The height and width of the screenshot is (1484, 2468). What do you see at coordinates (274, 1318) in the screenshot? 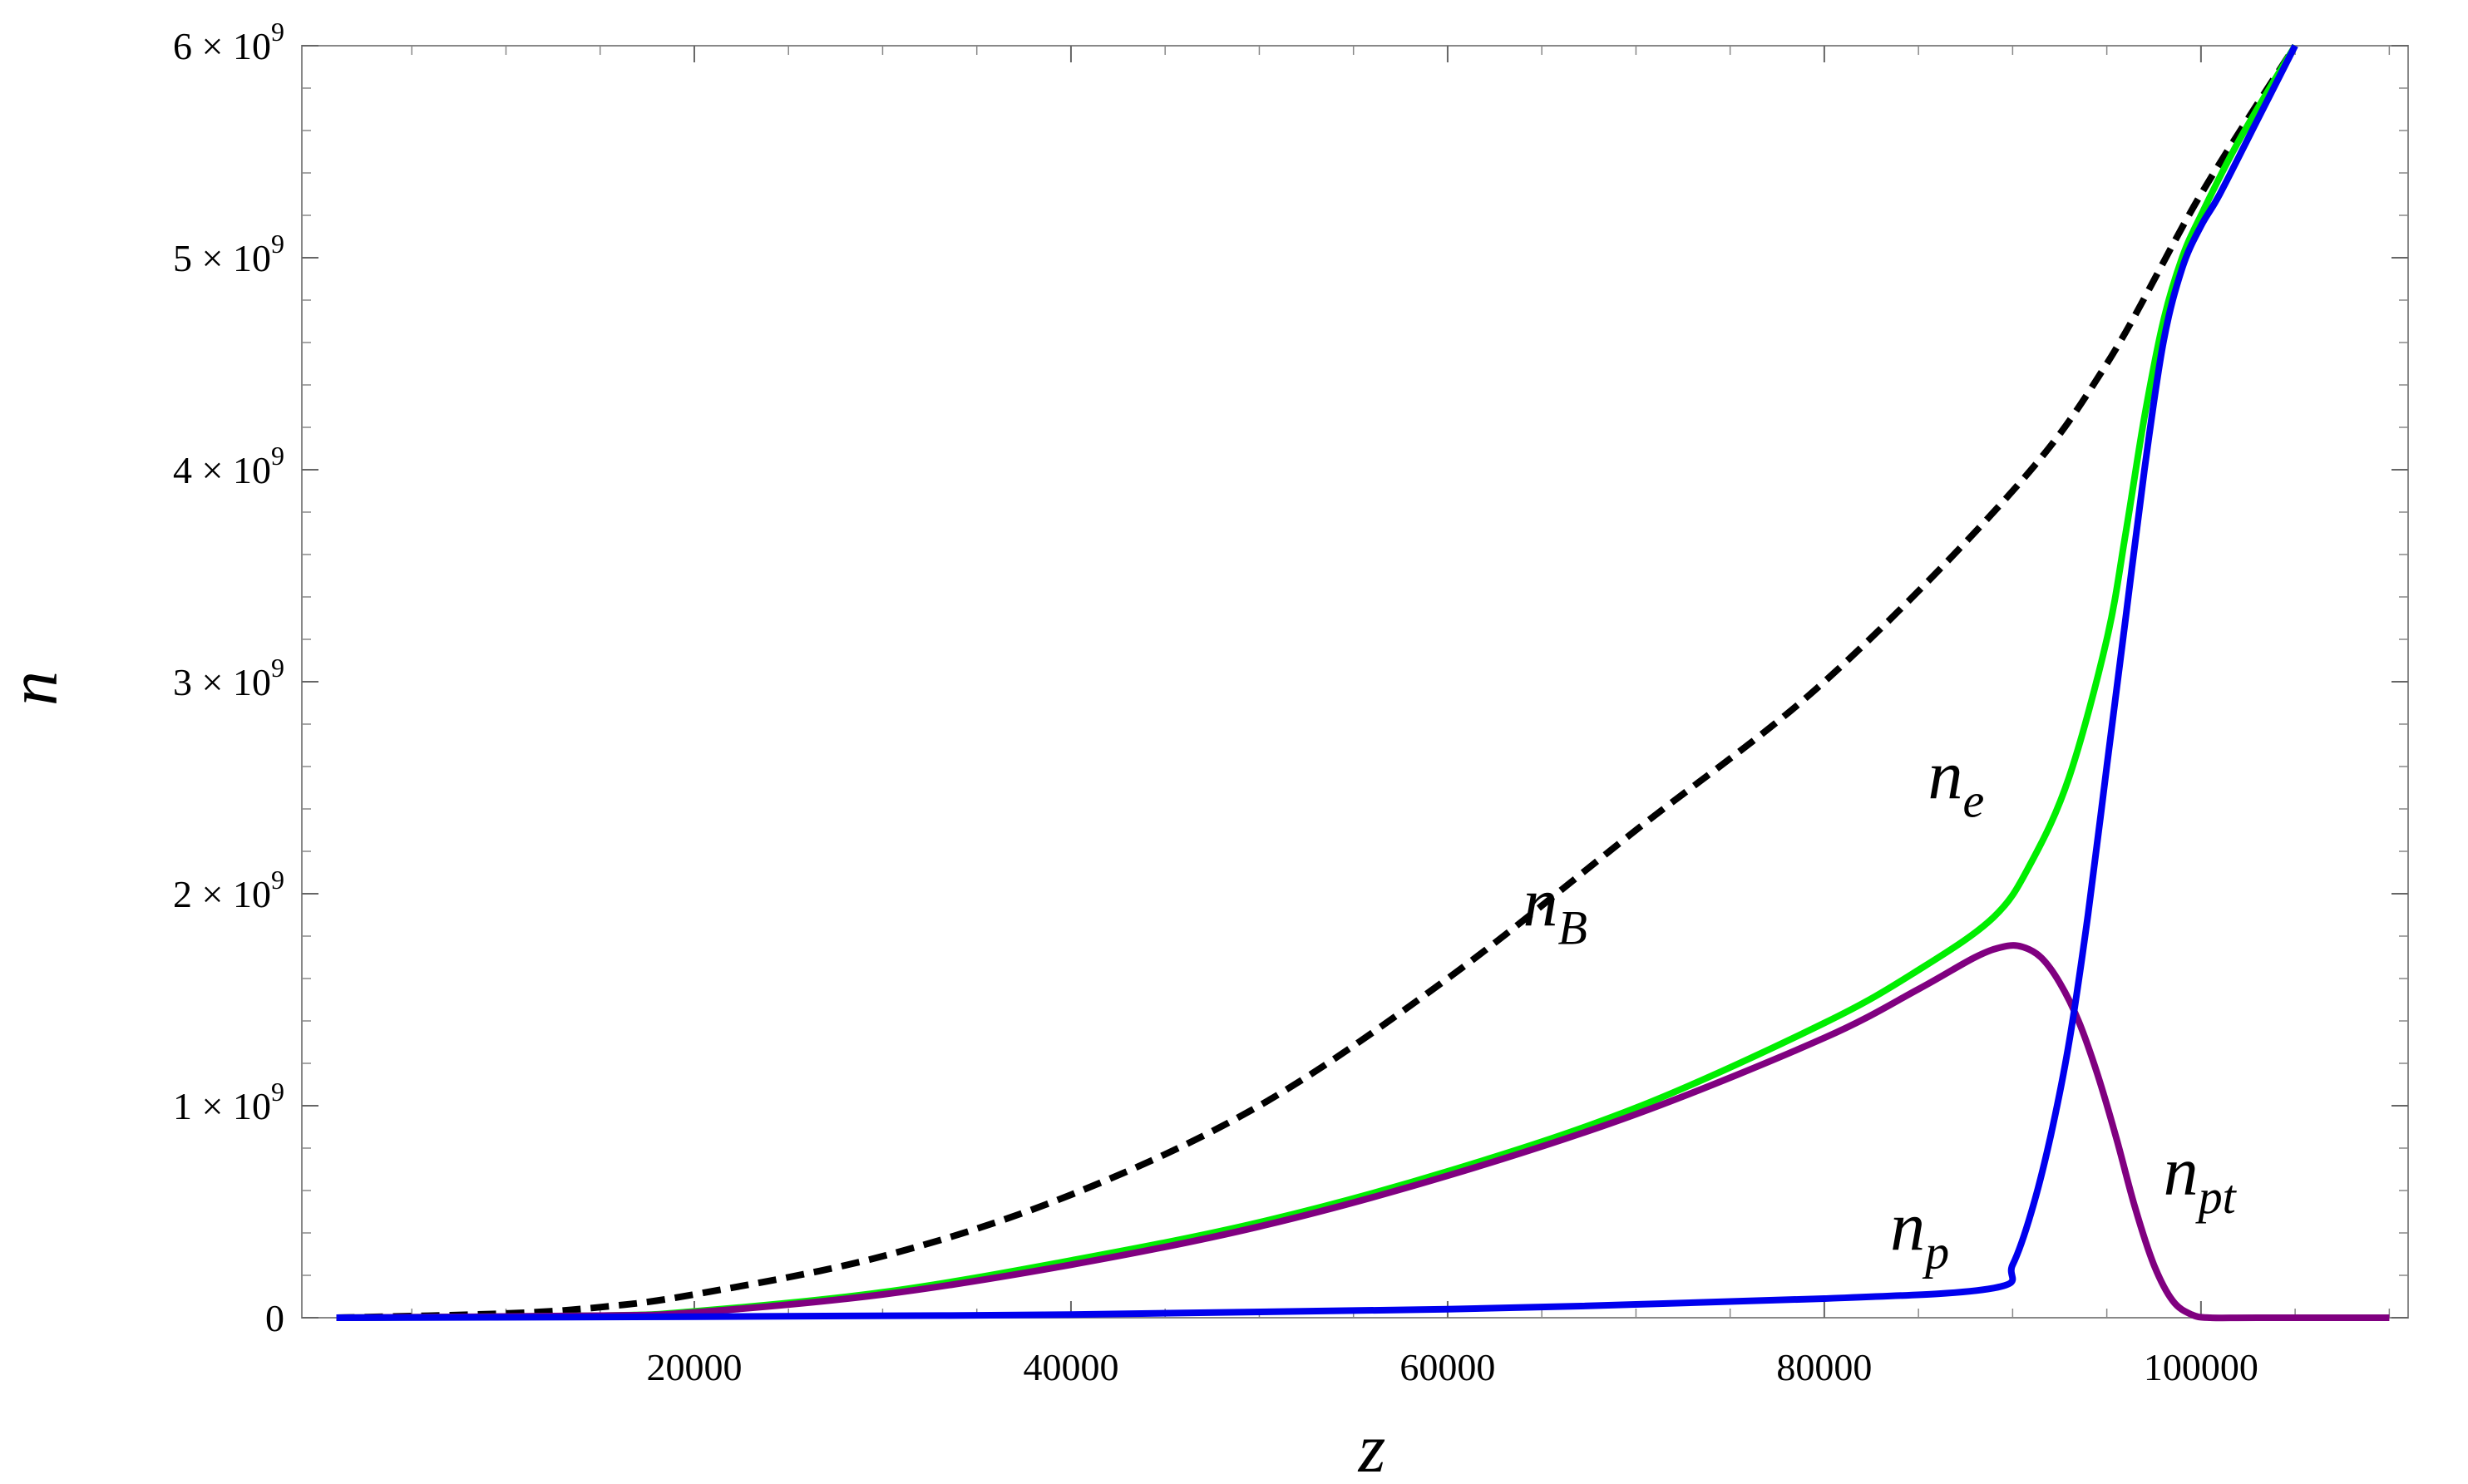
I see `y-tick-label: 0` at bounding box center [274, 1318].